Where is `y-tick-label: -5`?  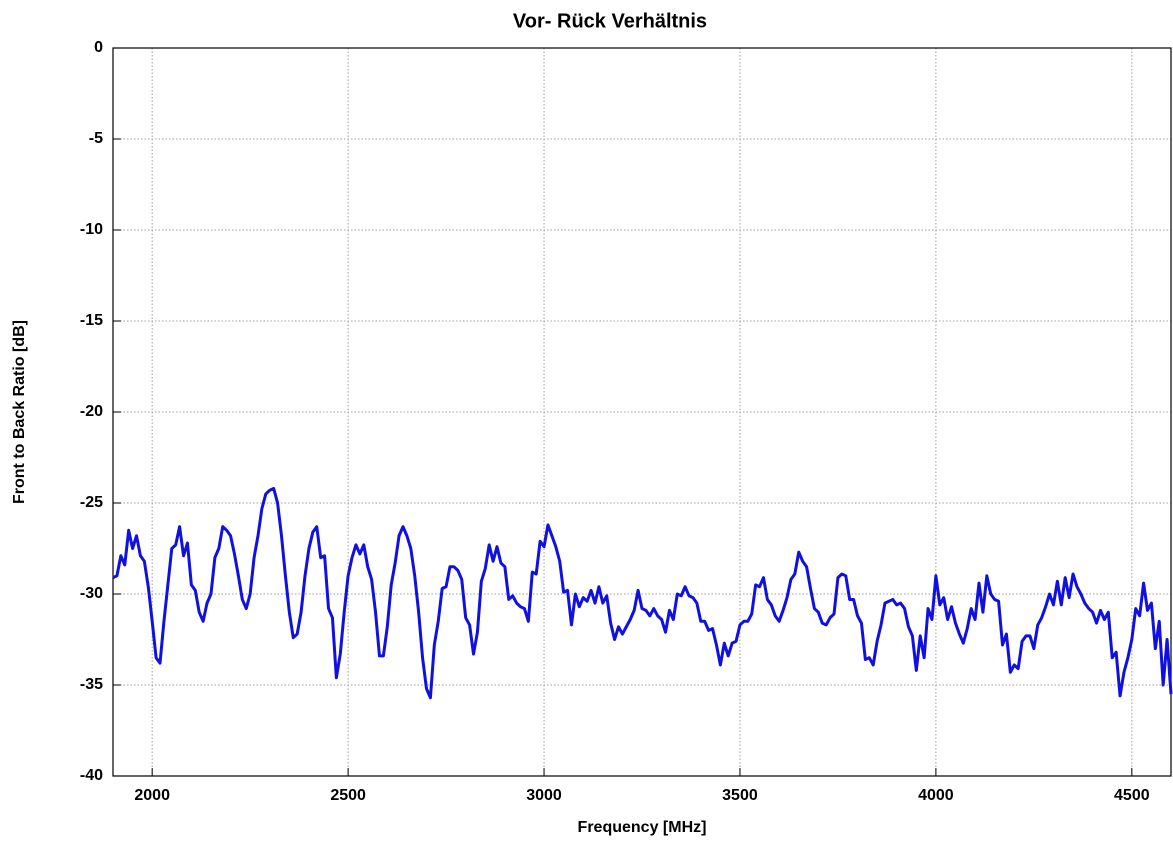 y-tick-label: -5 is located at coordinates (96, 138).